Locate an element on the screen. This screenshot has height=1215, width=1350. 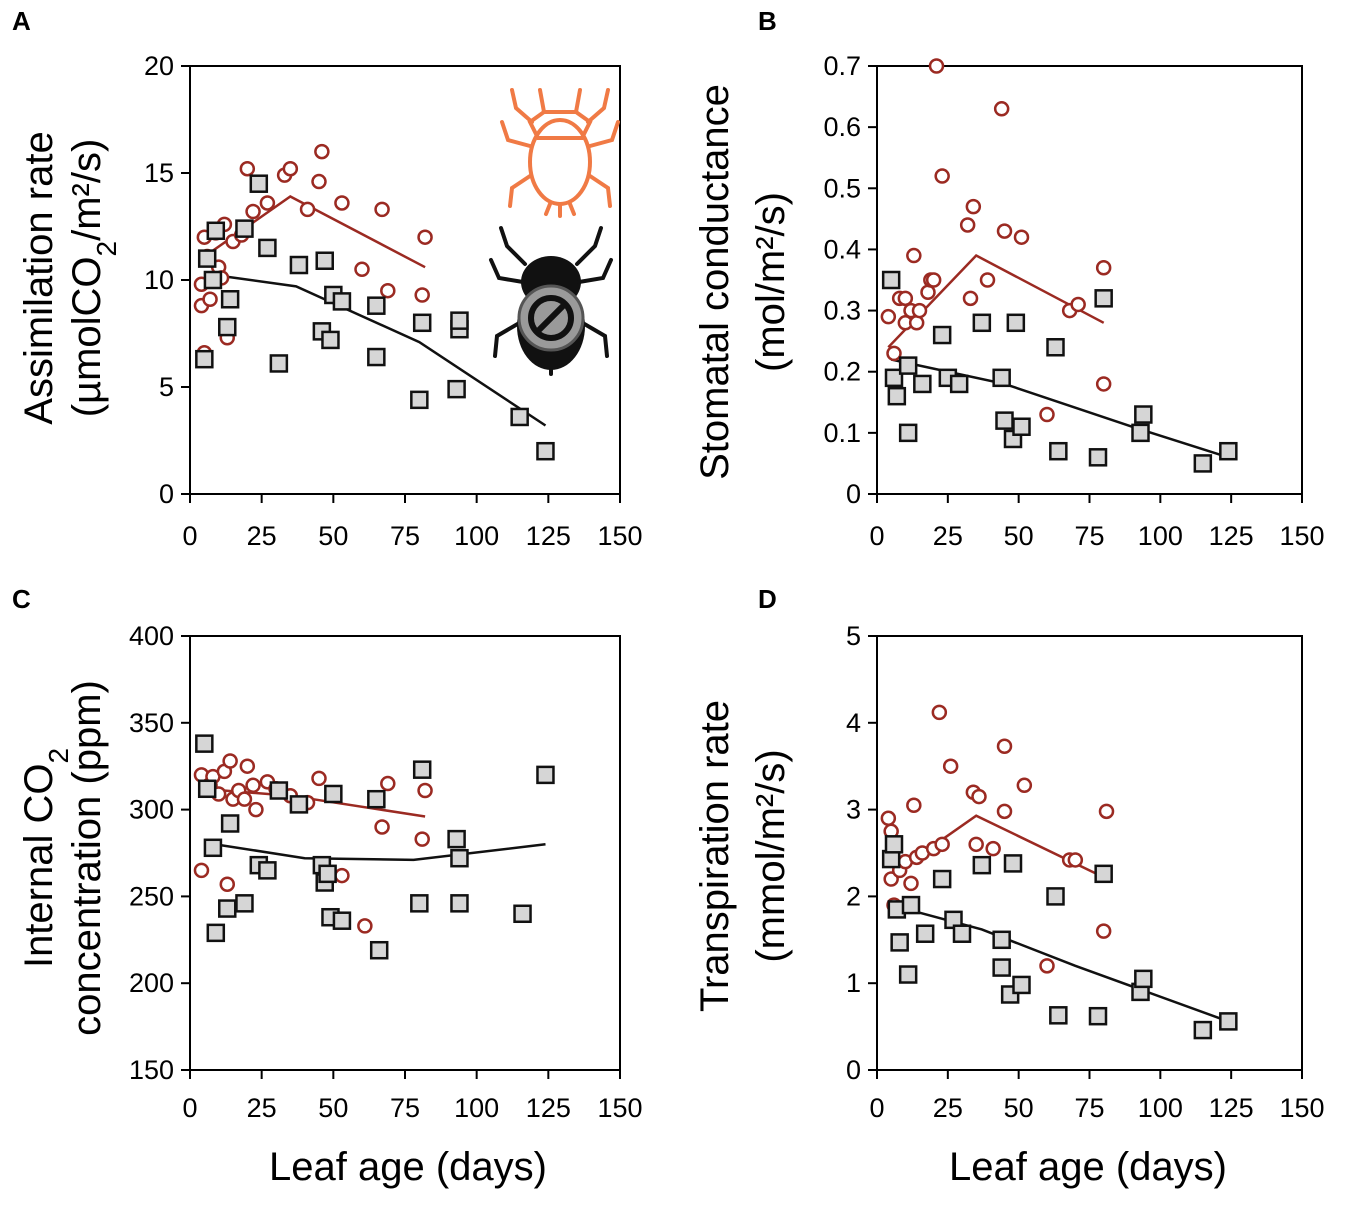
y-tick-label: 0.5 is located at coordinates (842, 188).